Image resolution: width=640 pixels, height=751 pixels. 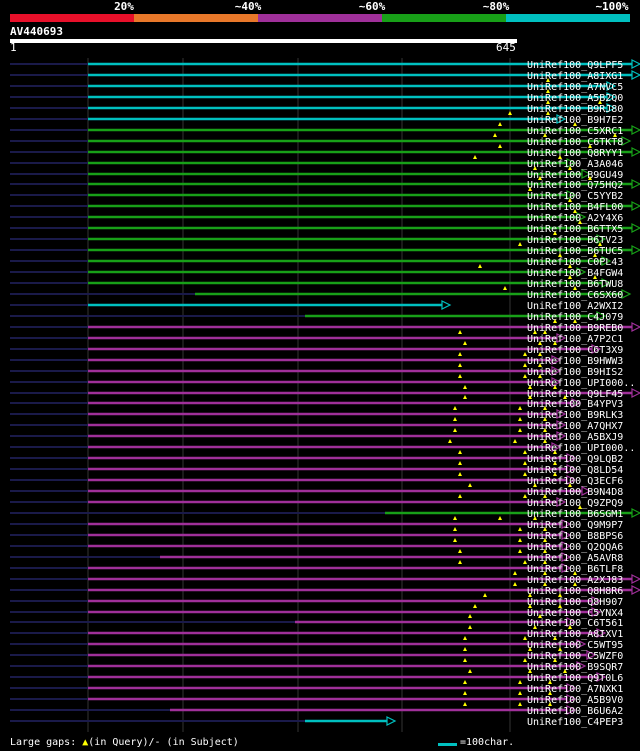 What do you see at coordinates (325, 129) in the screenshot?
I see `hit-row: UniRef100_C5XRC1` at bounding box center [325, 129].